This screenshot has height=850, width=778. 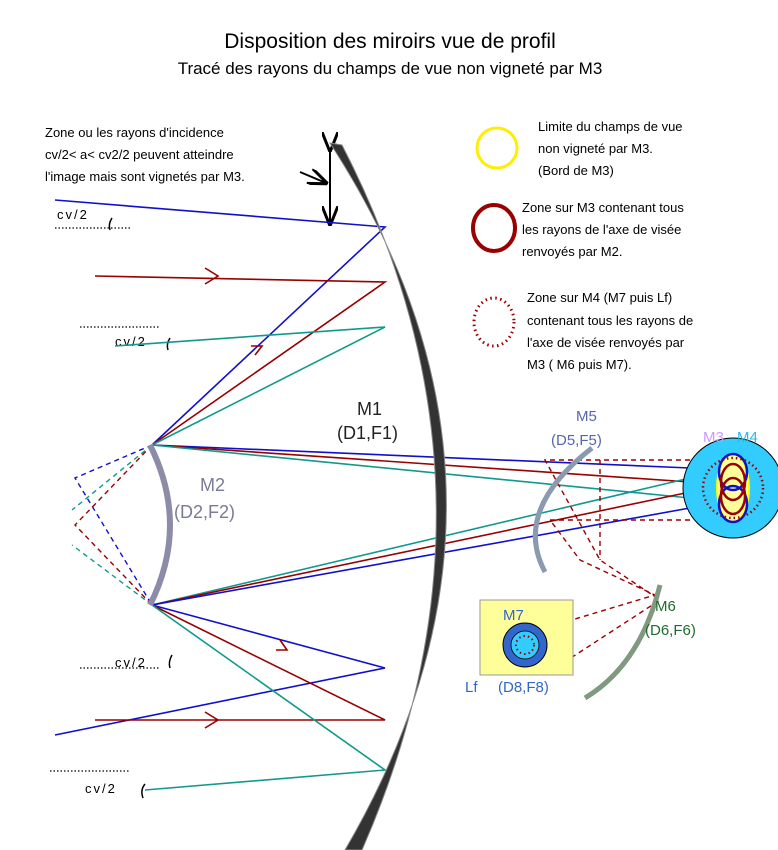 I want to click on reference-lines, so click(x=105, y=499).